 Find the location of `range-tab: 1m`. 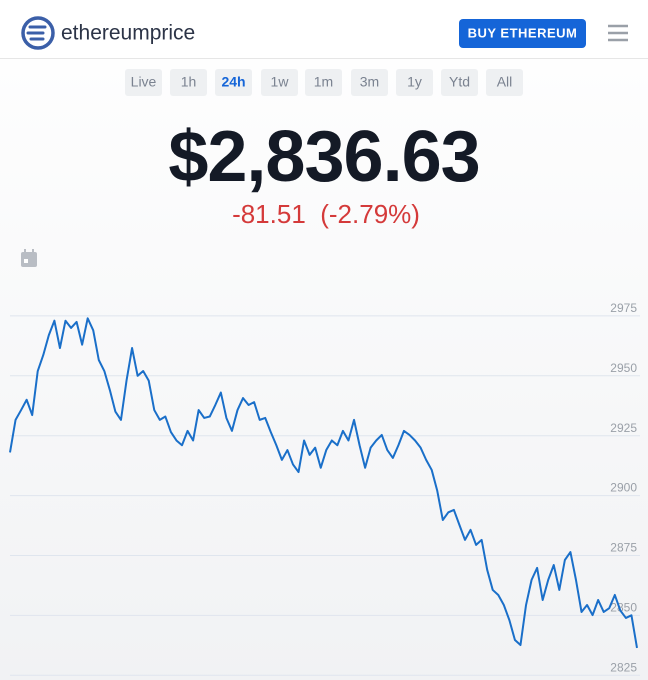

range-tab: 1m is located at coordinates (323, 82).